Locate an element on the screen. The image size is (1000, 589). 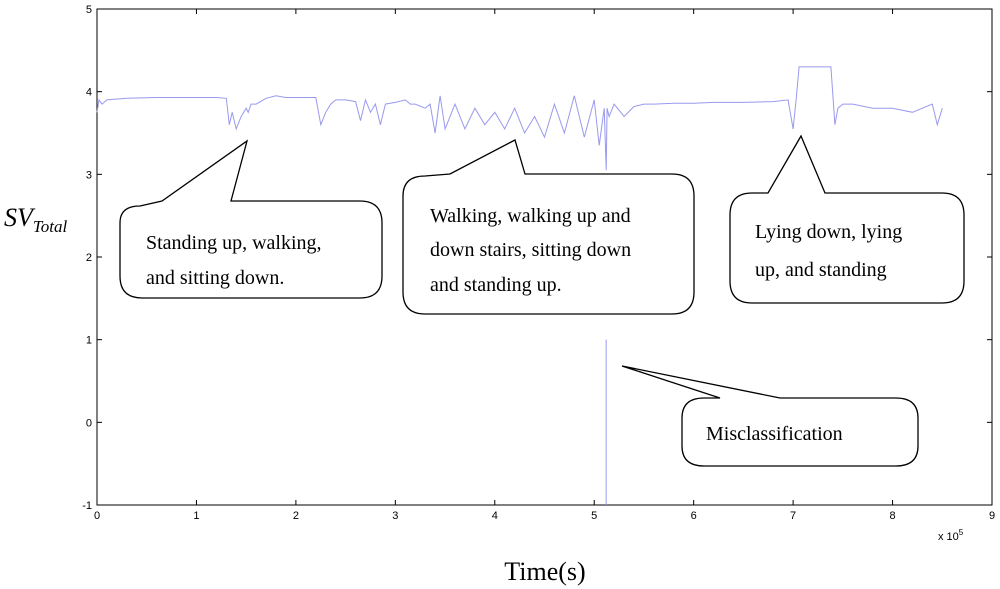
x-axis-label: Time(s) is located at coordinates (544, 571).